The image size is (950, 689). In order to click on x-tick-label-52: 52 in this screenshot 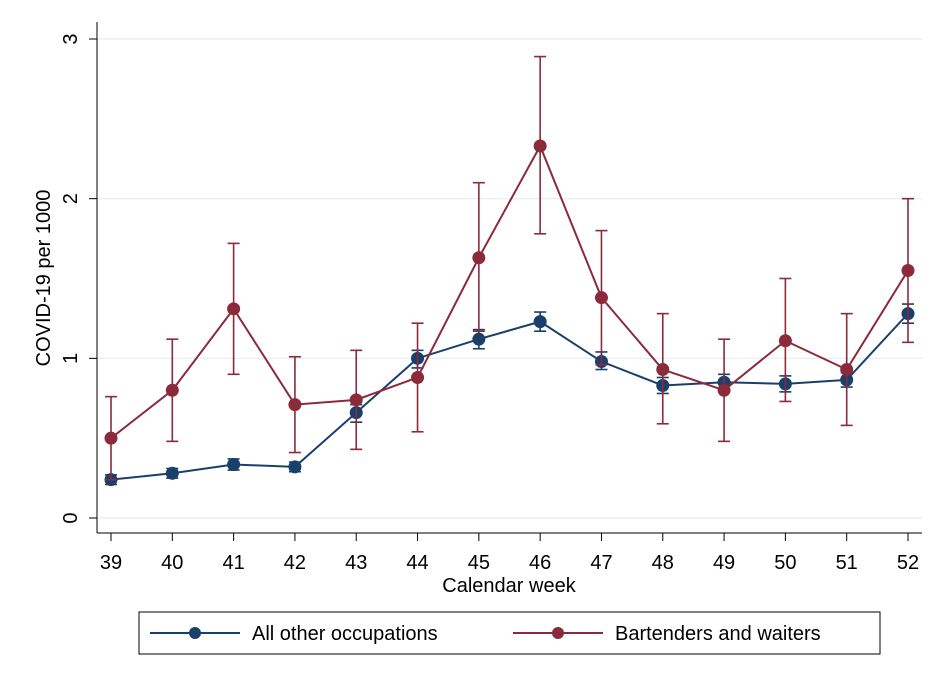, I will do `click(908, 563)`.